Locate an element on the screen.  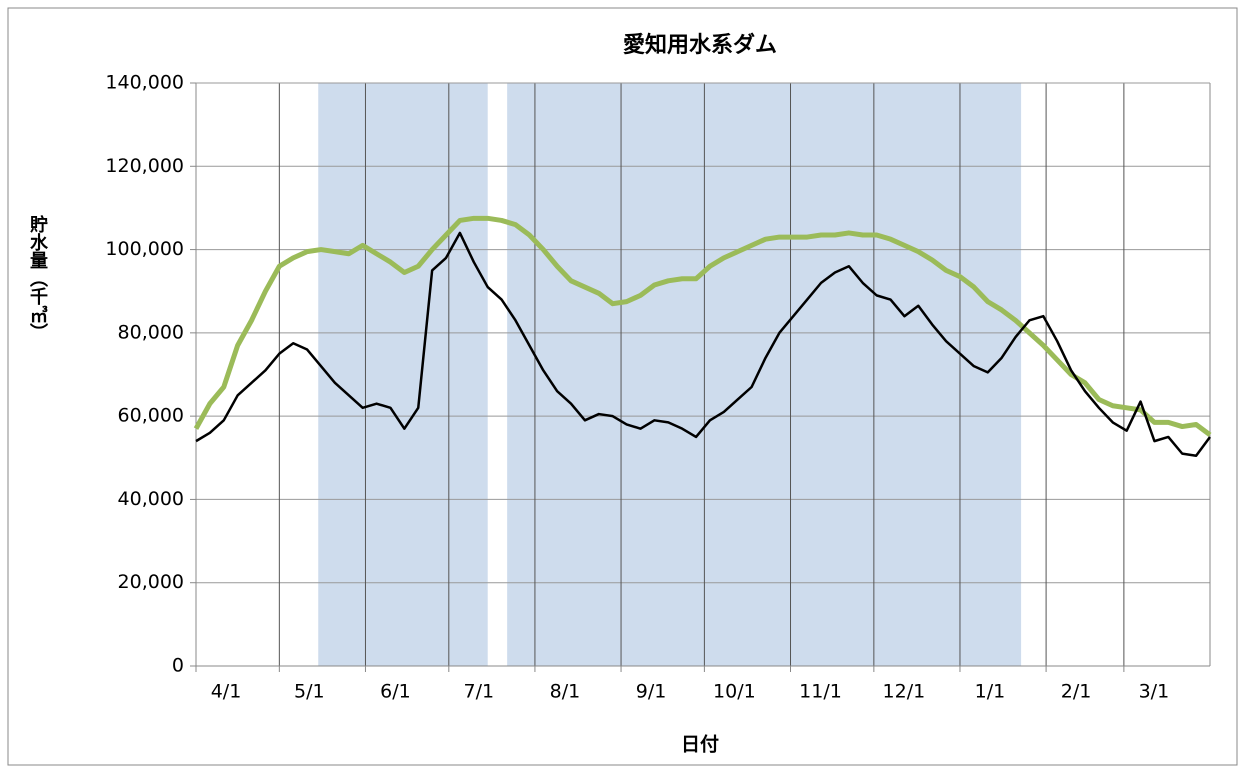
x-tick-label: 8/1 is located at coordinates (565, 692).